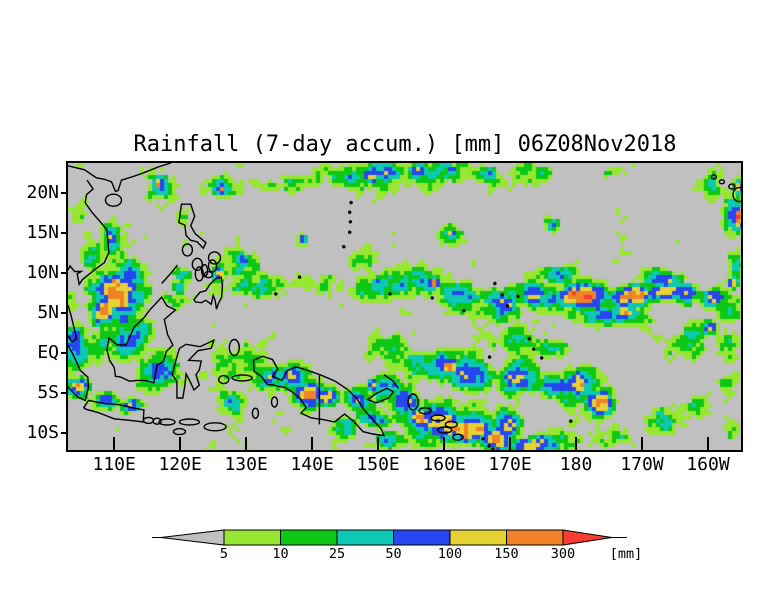 This screenshot has height=612, width=784. I want to click on lat-tick-label: 5N, so click(48, 313).